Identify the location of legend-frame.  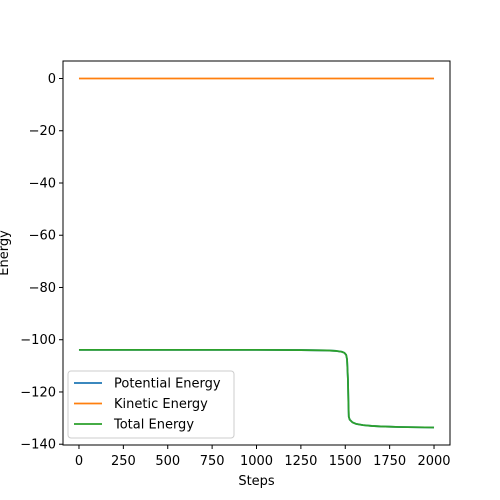
(151, 404).